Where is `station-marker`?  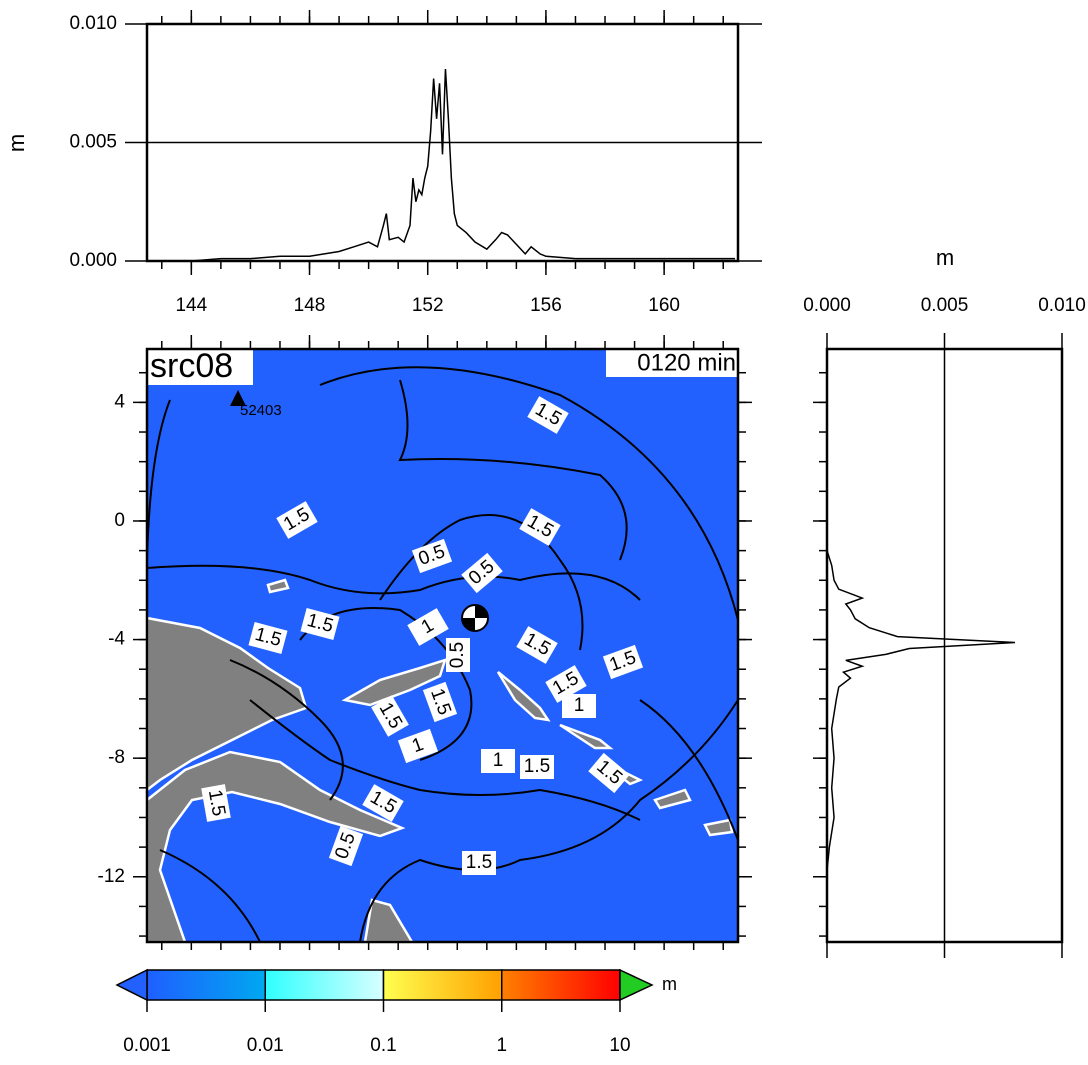 station-marker is located at coordinates (238, 398).